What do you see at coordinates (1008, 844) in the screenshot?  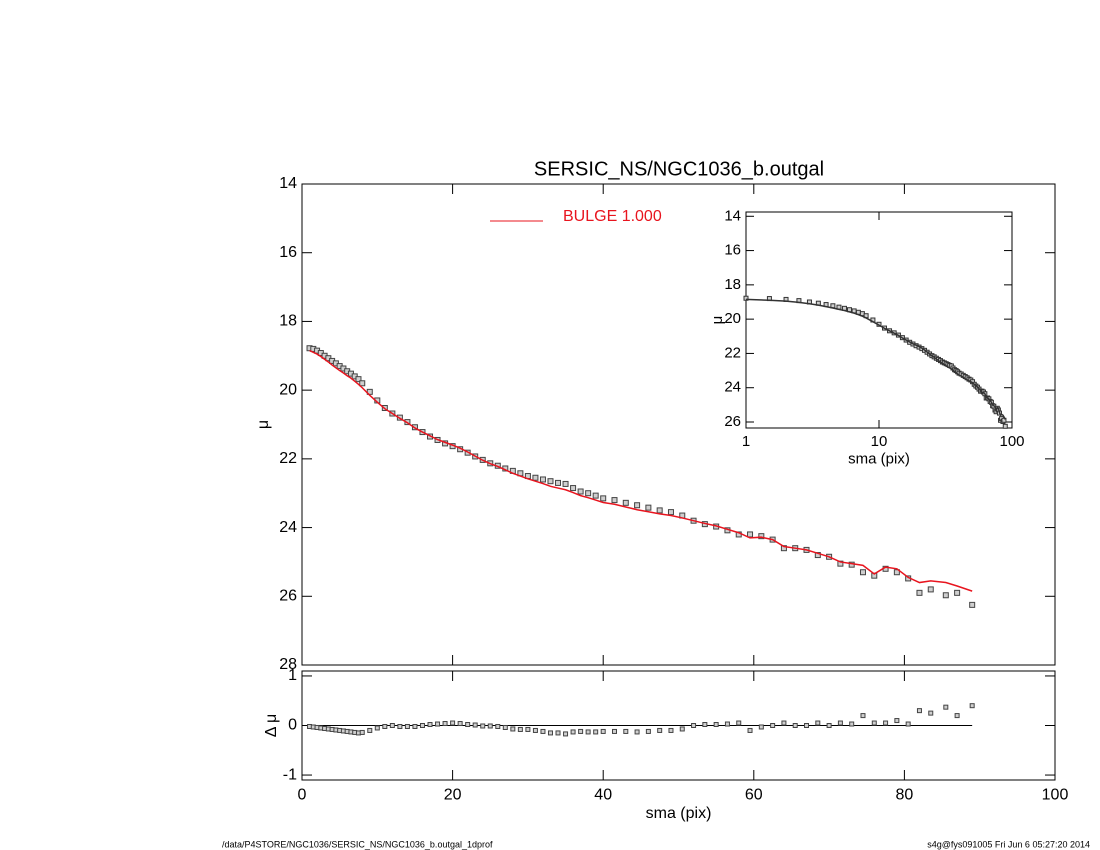 I see `footer-right: s4g@fys091005 Fri Jun 6 05:27:20 2014` at bounding box center [1008, 844].